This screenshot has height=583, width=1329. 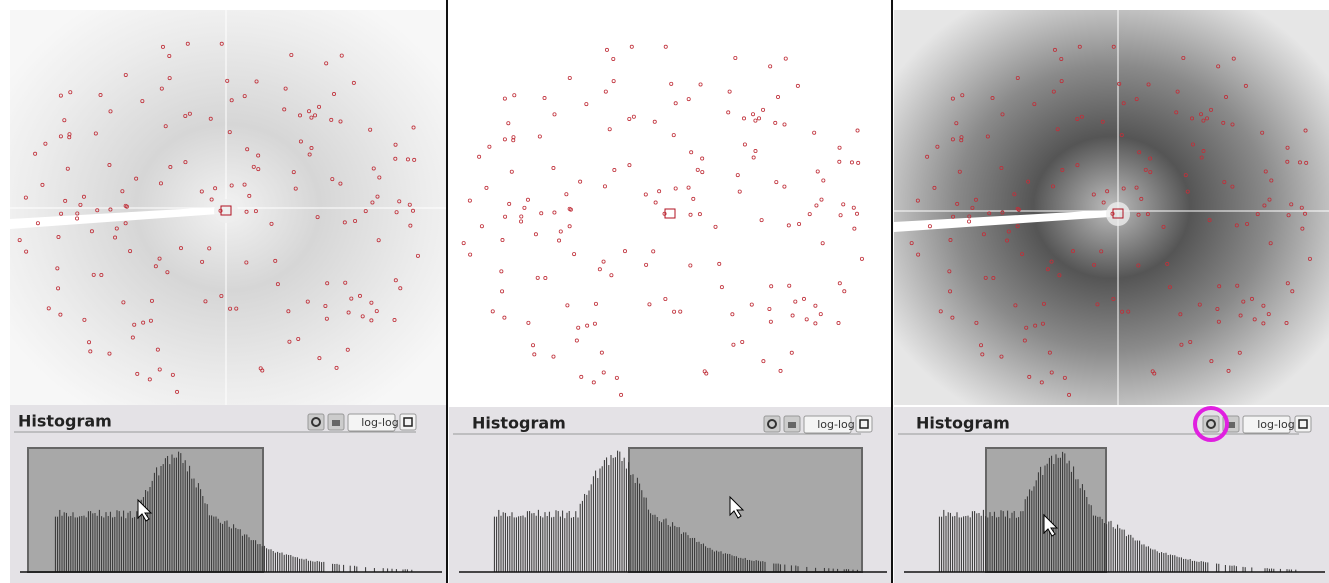 I want to click on mouse-cursor, so click(x=1051, y=525).